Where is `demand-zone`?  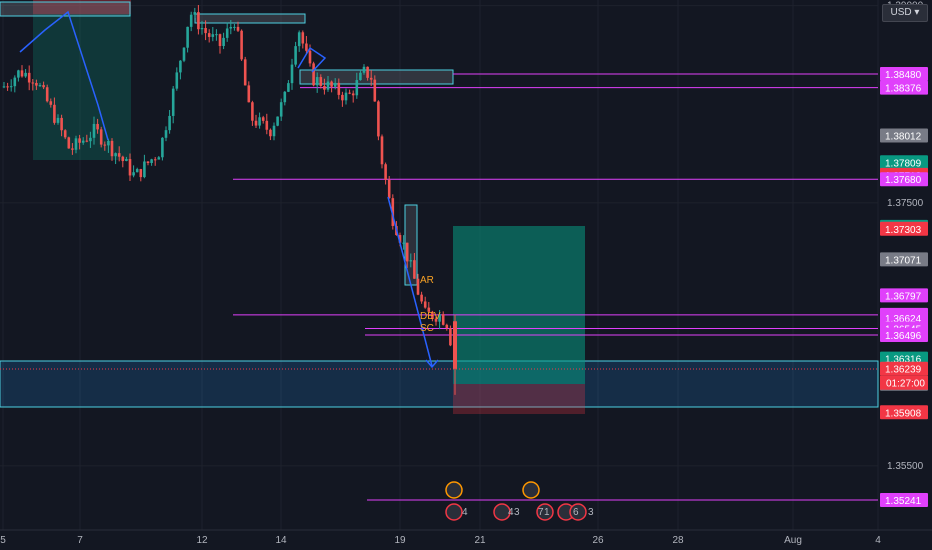 demand-zone is located at coordinates (439, 384).